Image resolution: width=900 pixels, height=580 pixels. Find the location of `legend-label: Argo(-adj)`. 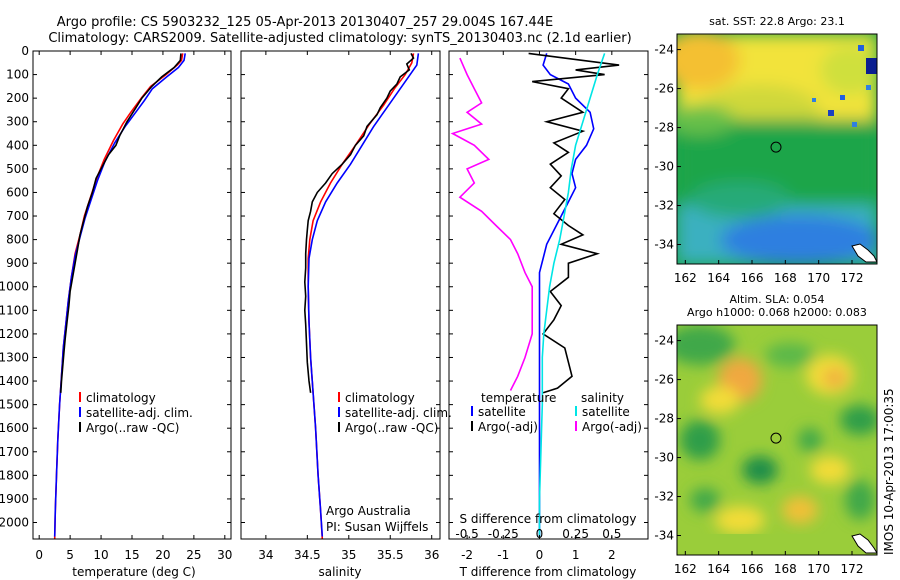

legend-label: Argo(-adj) is located at coordinates (508, 427).